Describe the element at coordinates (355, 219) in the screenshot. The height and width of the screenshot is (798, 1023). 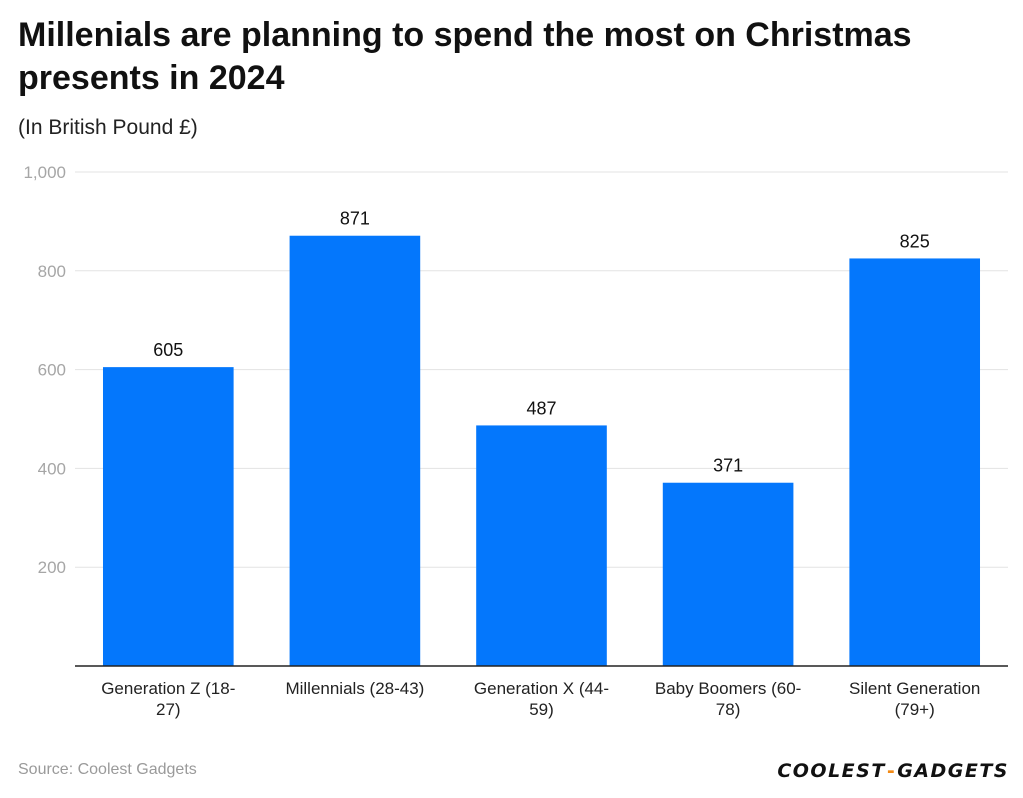
I see `data-label: 871` at that location.